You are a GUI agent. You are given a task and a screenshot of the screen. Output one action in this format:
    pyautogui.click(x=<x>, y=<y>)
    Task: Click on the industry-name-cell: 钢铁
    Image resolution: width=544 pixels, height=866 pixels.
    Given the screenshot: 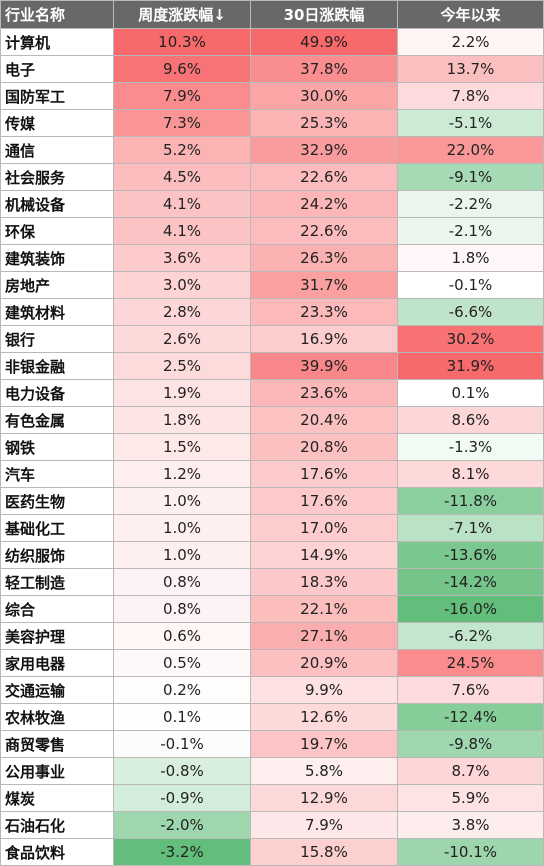 What is the action you would take?
    pyautogui.click(x=57, y=447)
    